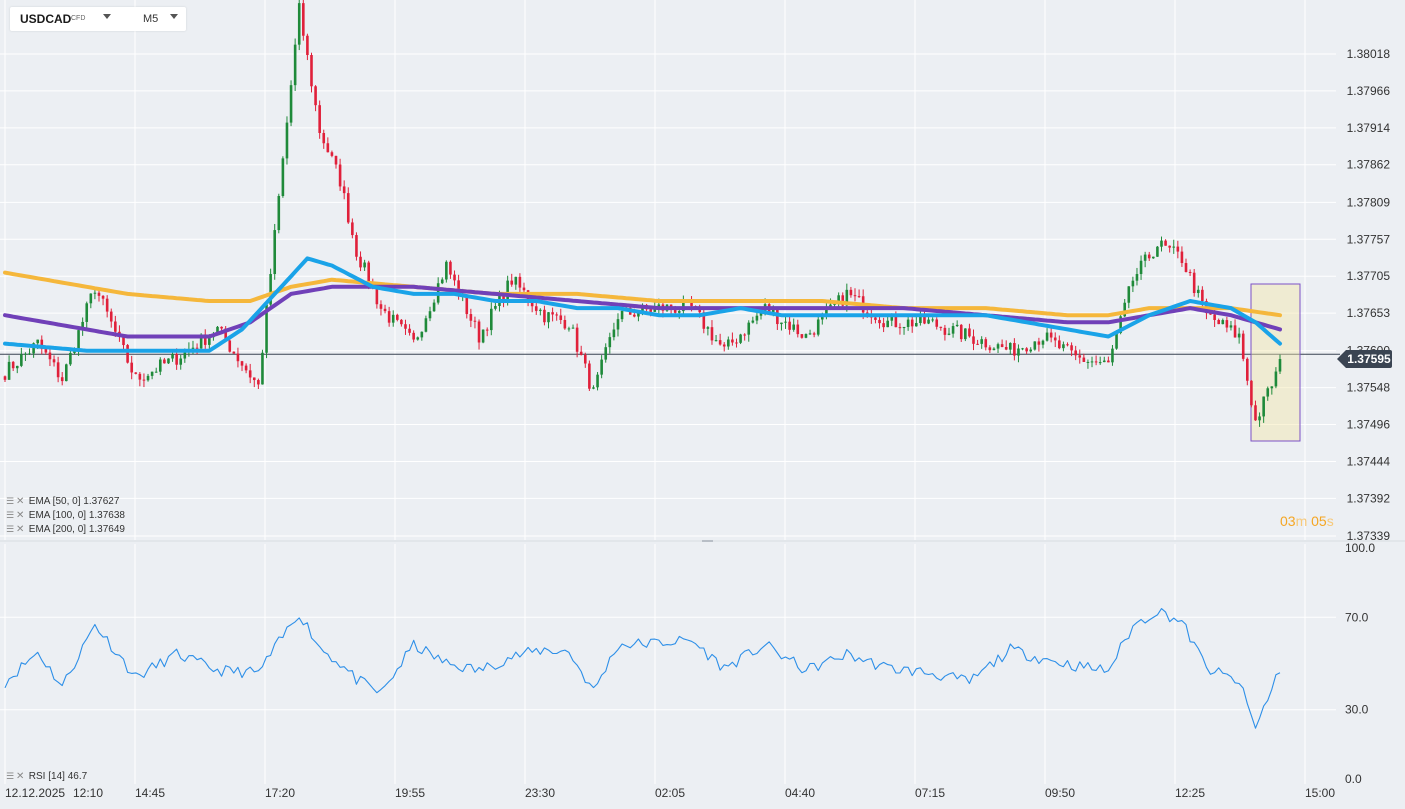  Describe the element at coordinates (98, 19) in the screenshot. I see `symbol-selector: USDCAD CFD M5` at that location.